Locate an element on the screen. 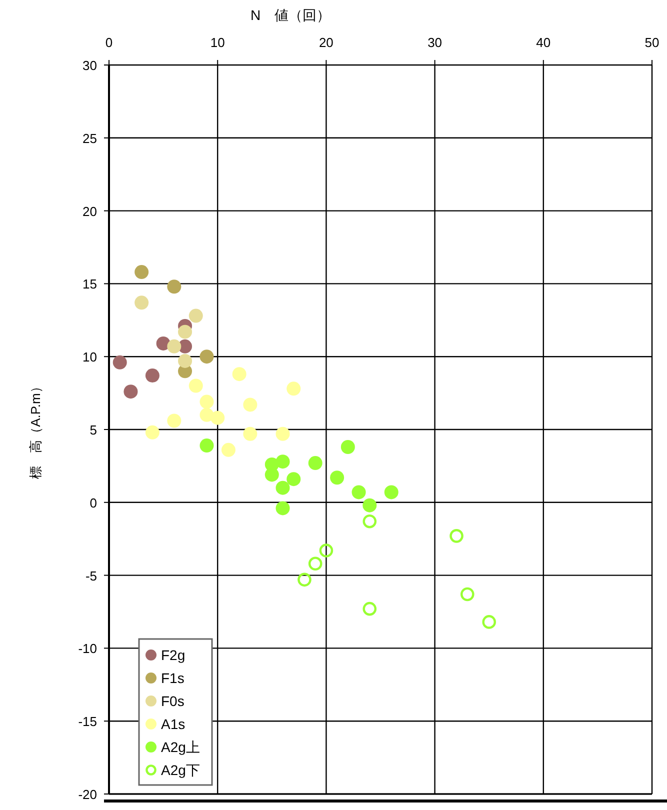 The image size is (667, 810). y-tick-label: -15 is located at coordinates (87, 722).